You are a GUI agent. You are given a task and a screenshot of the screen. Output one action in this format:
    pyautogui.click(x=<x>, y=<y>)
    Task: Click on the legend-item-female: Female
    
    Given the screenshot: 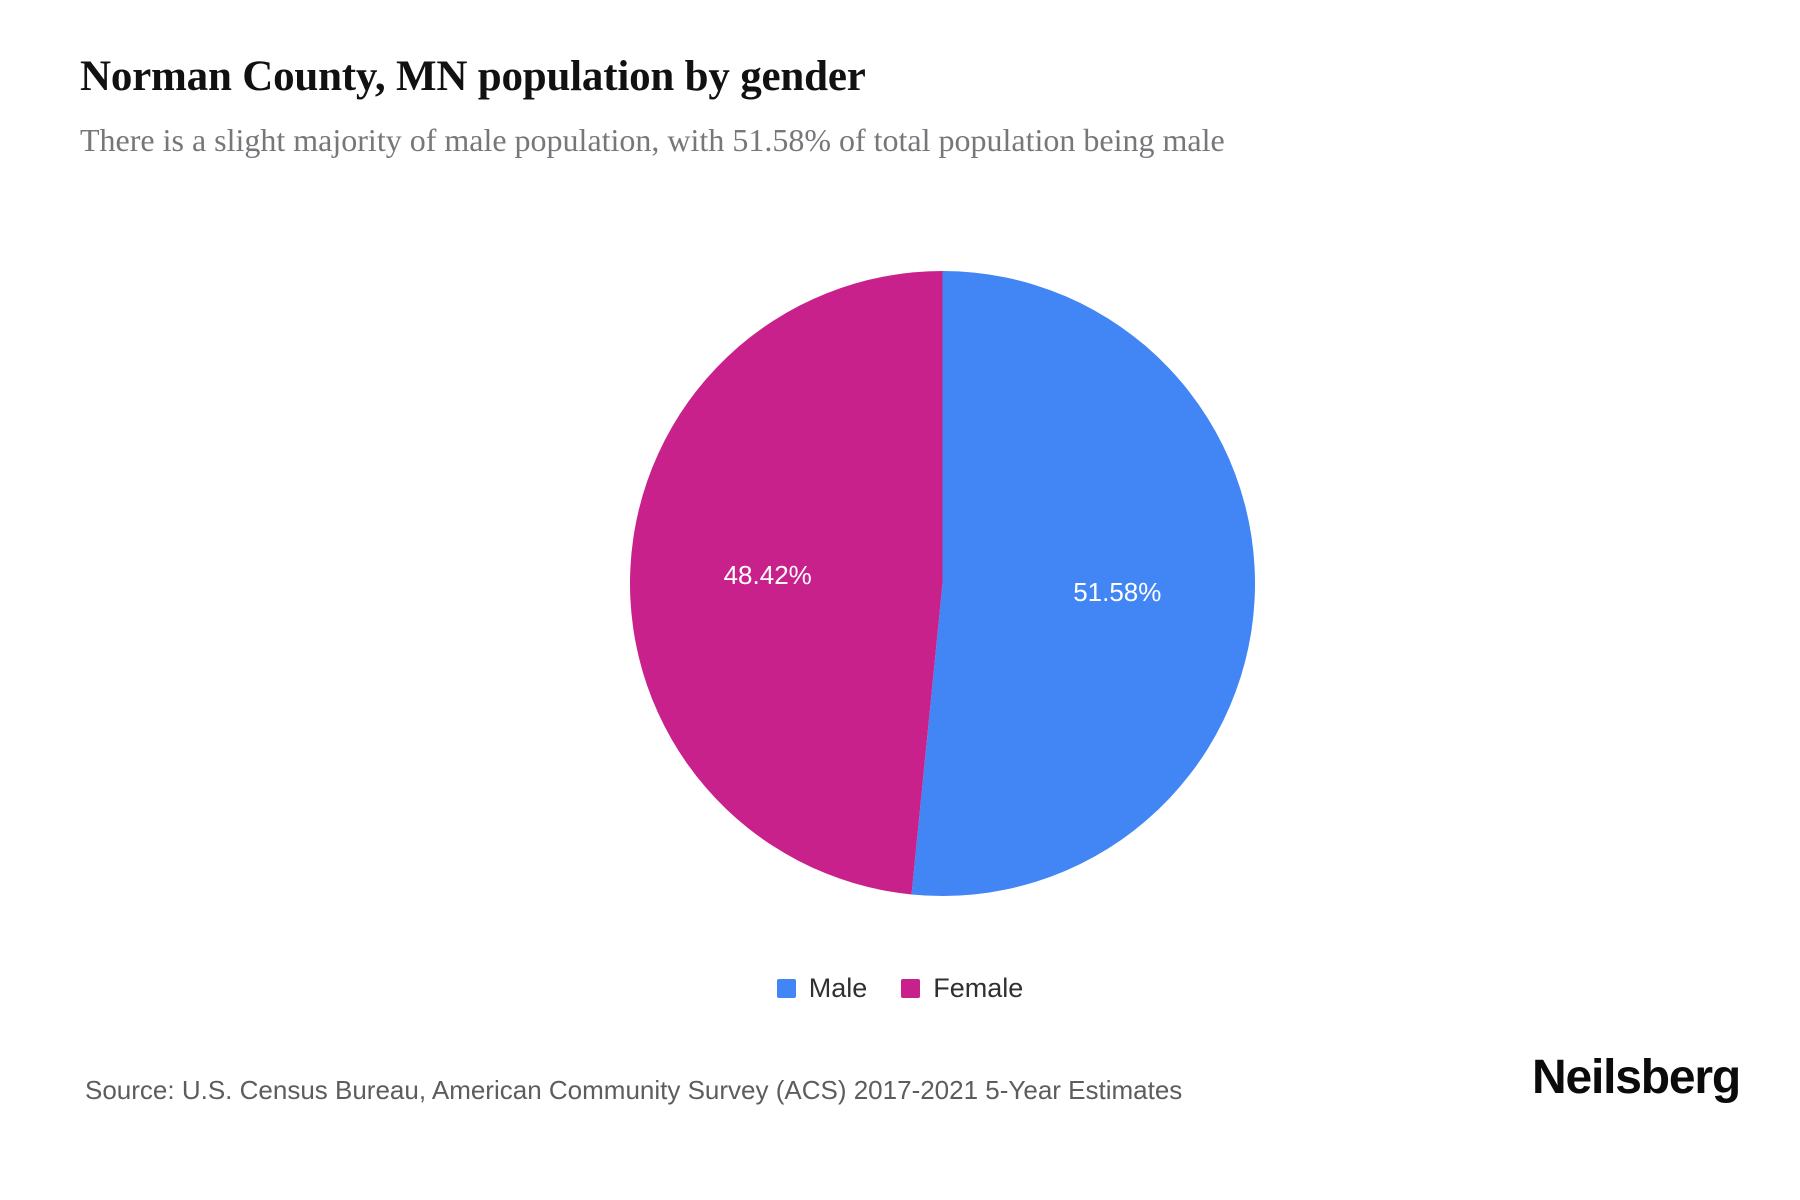 What is the action you would take?
    pyautogui.click(x=962, y=988)
    